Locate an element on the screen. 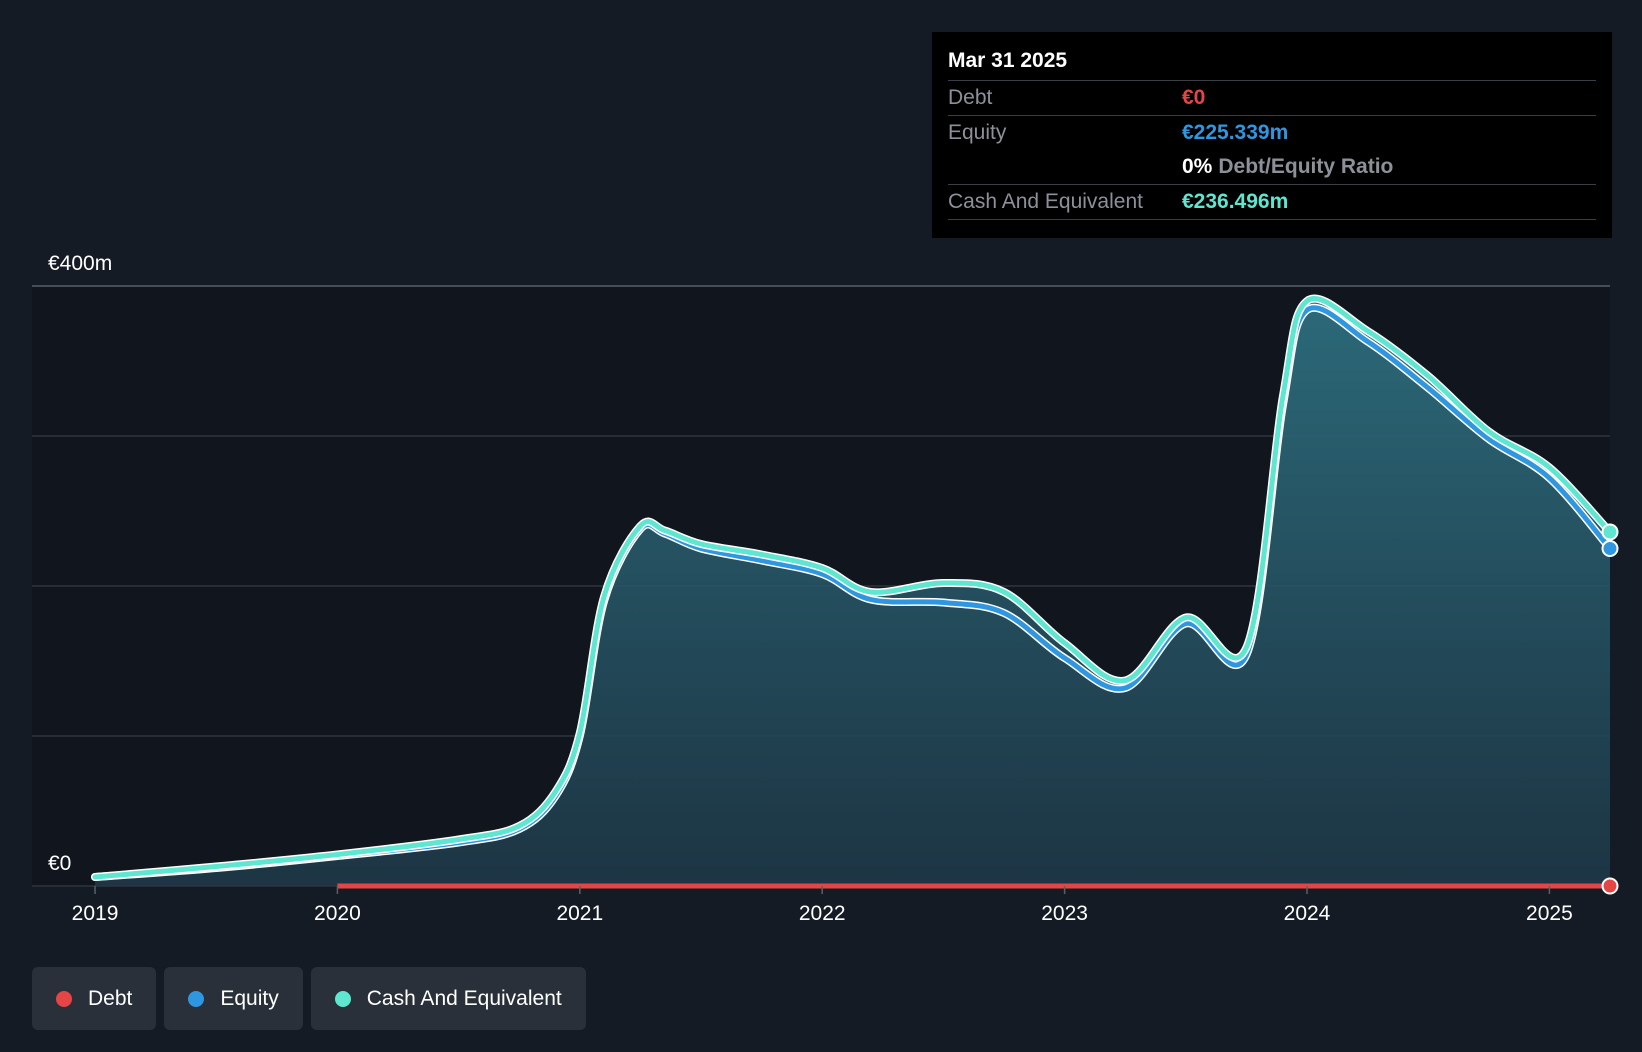 The width and height of the screenshot is (1642, 1052). y-tick-label: €400m is located at coordinates (80, 263).